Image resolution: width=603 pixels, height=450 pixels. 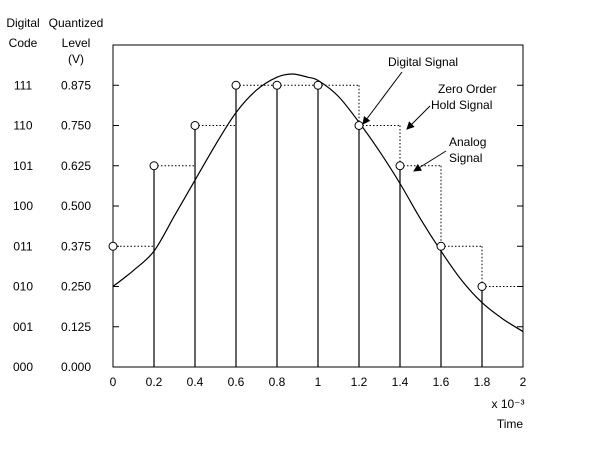 I want to click on x-axis-label: Time, so click(x=510, y=424).